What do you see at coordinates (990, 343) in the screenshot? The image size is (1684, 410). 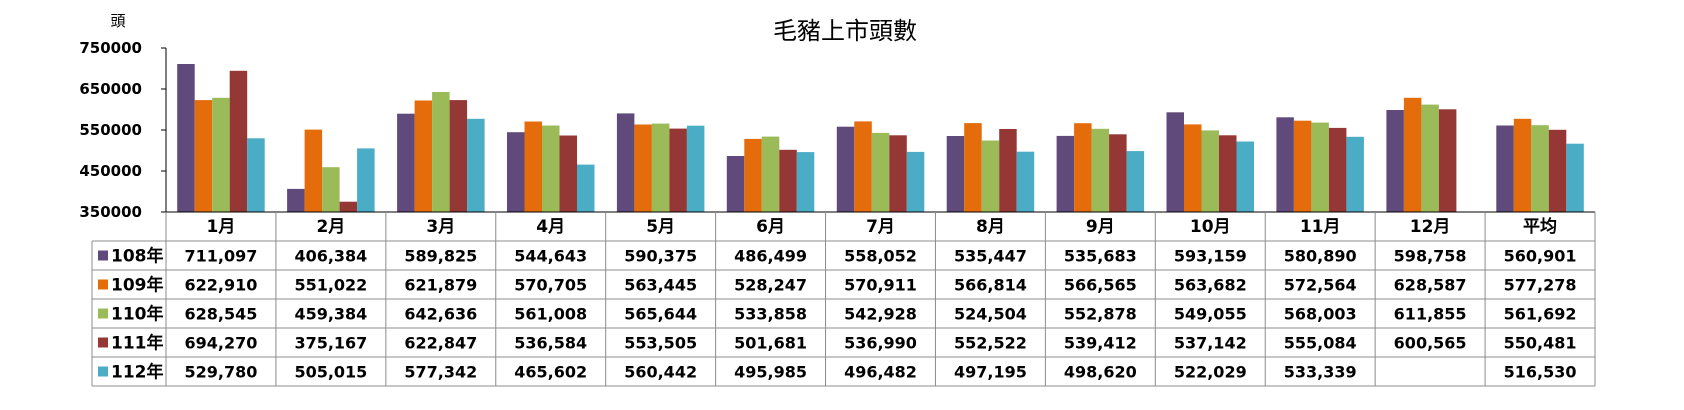 I see `table-cell: 552,522` at bounding box center [990, 343].